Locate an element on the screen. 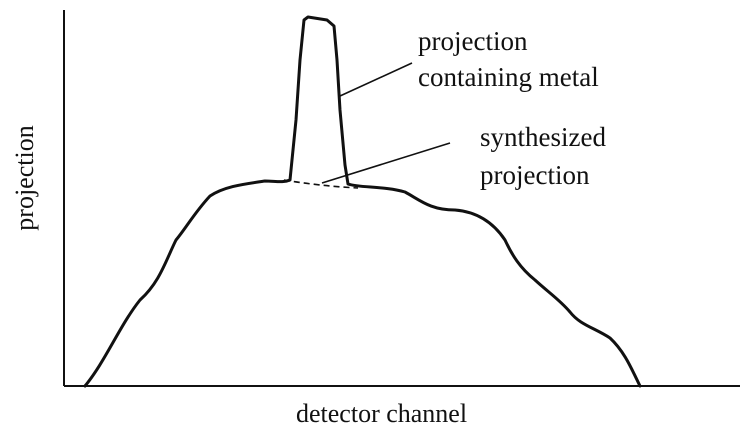 The image size is (750, 432). synthesized-annotation-line1: synthesized is located at coordinates (543, 137).